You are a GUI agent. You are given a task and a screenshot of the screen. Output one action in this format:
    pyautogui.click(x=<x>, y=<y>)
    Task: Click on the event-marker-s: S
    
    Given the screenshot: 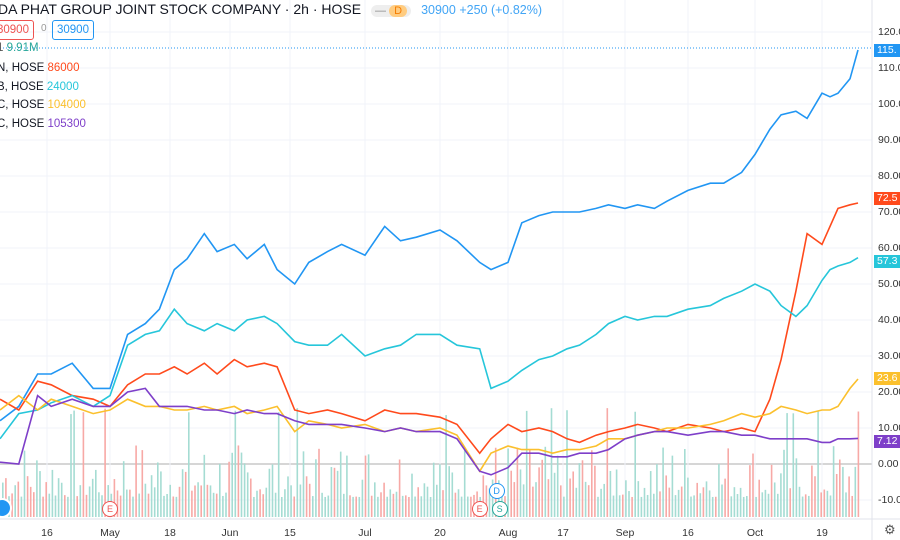 What is the action you would take?
    pyautogui.click(x=499, y=509)
    